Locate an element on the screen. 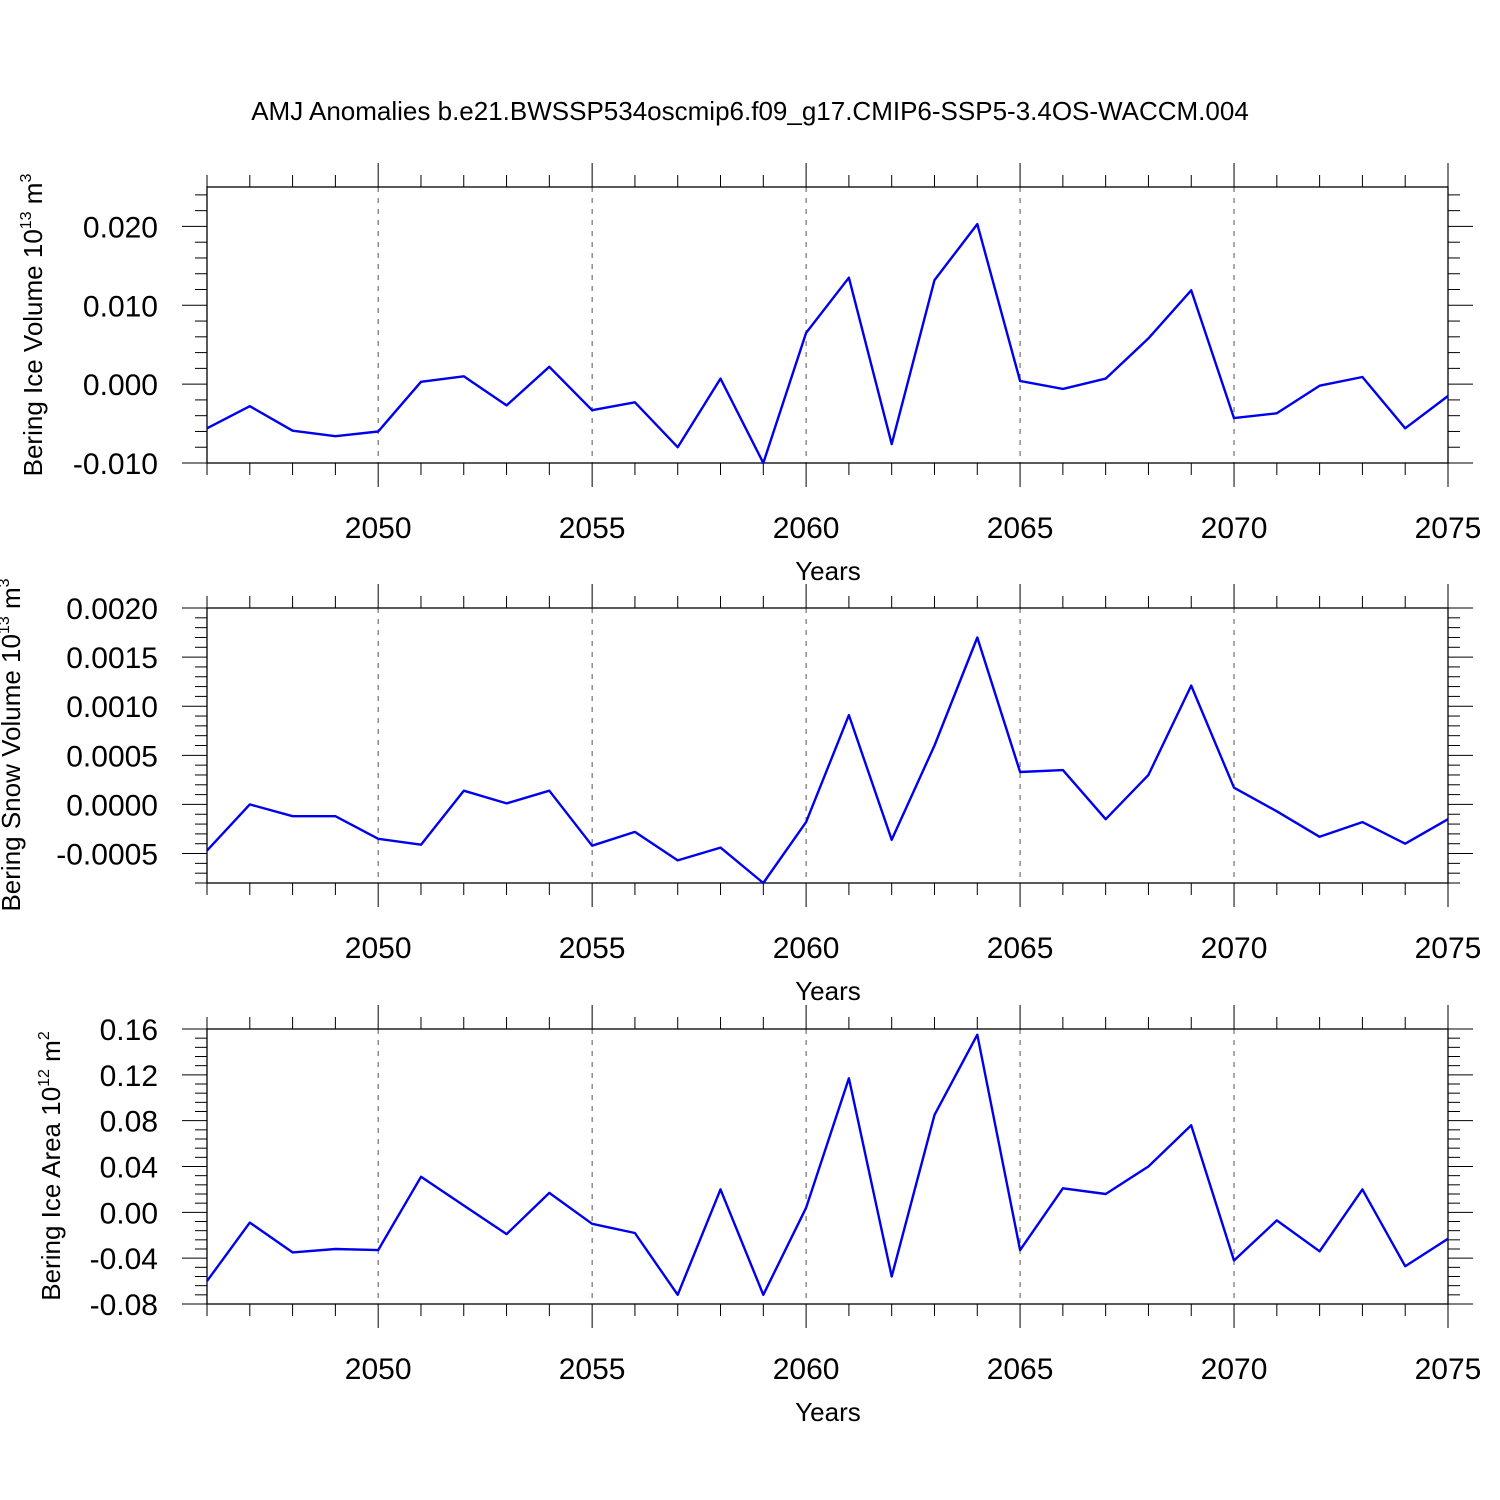 The height and width of the screenshot is (1500, 1500). y-tick-label: 0.0005 is located at coordinates (112, 756).